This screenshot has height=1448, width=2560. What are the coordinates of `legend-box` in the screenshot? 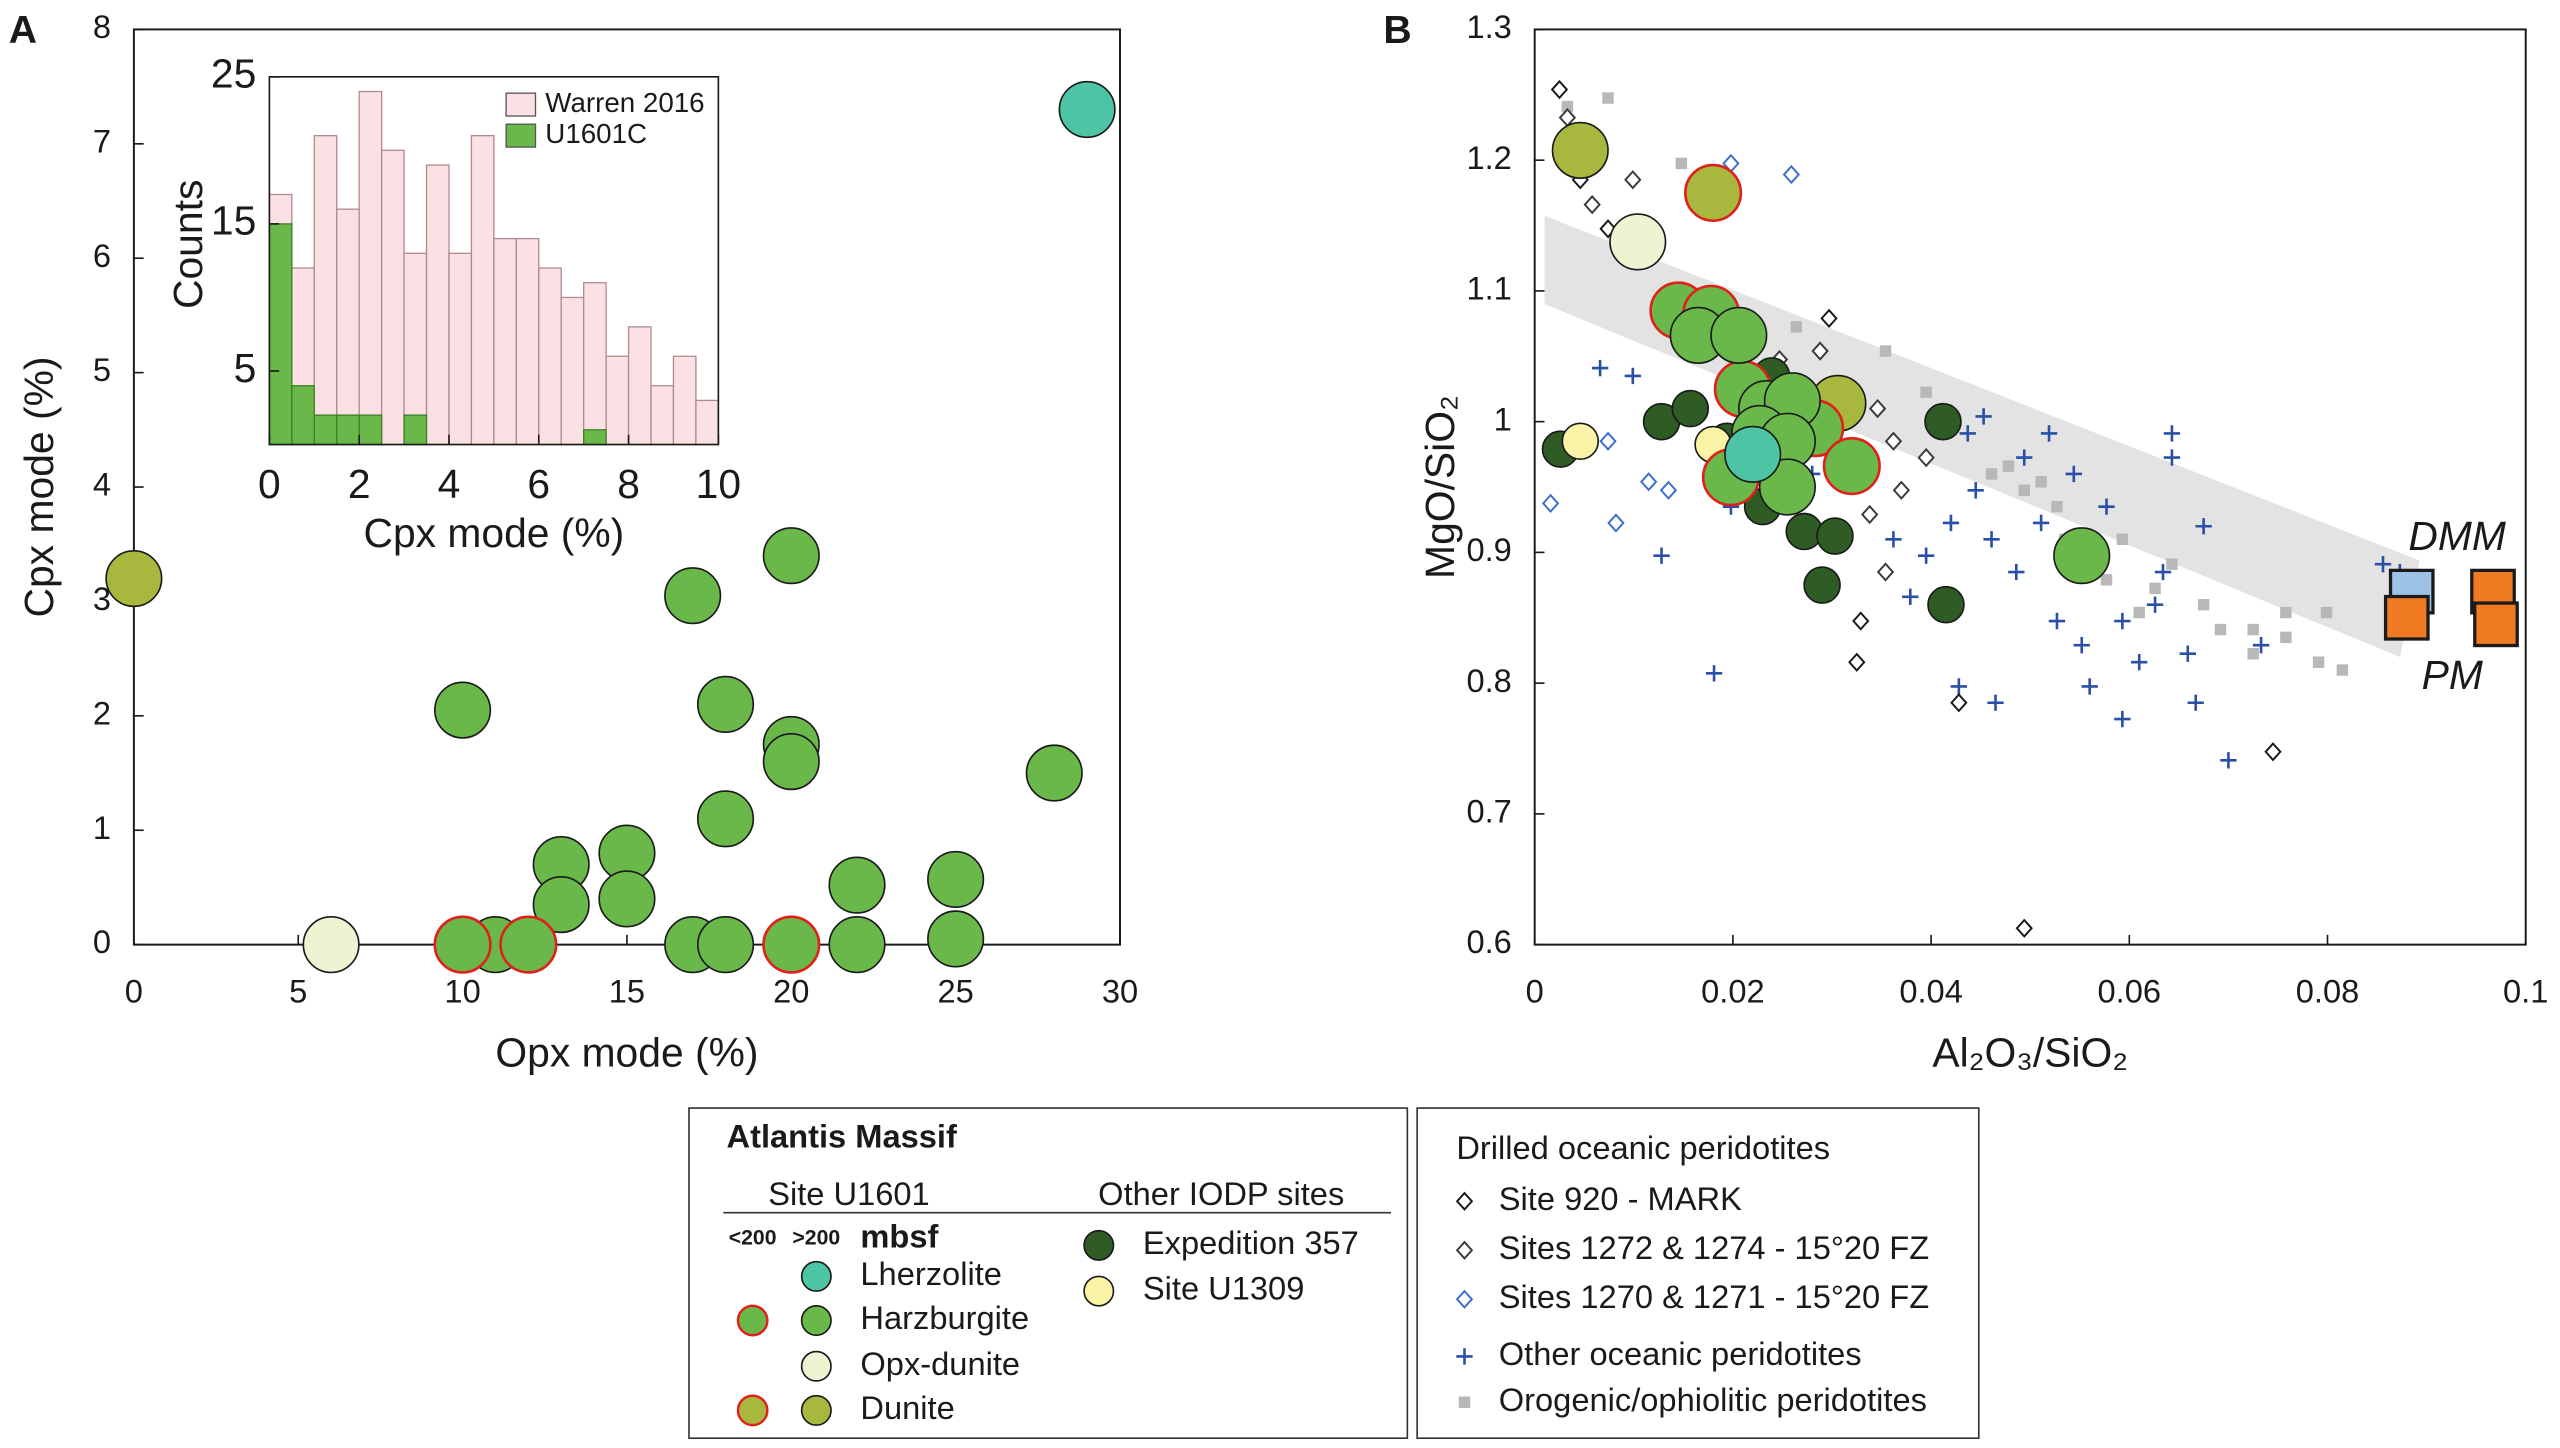 It's located at (1698, 1273).